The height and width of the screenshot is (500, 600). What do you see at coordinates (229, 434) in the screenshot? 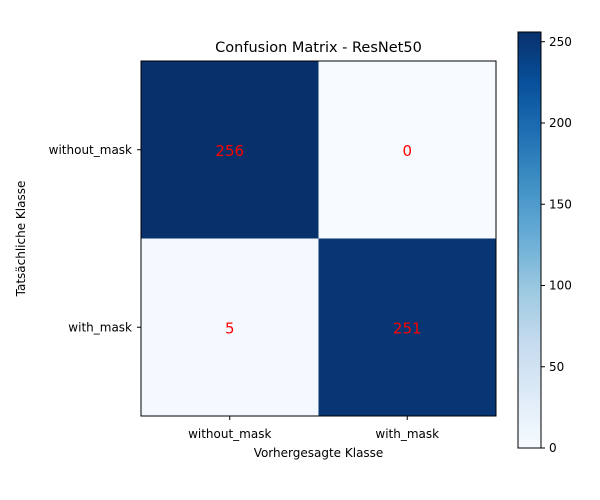
I see `x-tick-label: without_mask` at bounding box center [229, 434].